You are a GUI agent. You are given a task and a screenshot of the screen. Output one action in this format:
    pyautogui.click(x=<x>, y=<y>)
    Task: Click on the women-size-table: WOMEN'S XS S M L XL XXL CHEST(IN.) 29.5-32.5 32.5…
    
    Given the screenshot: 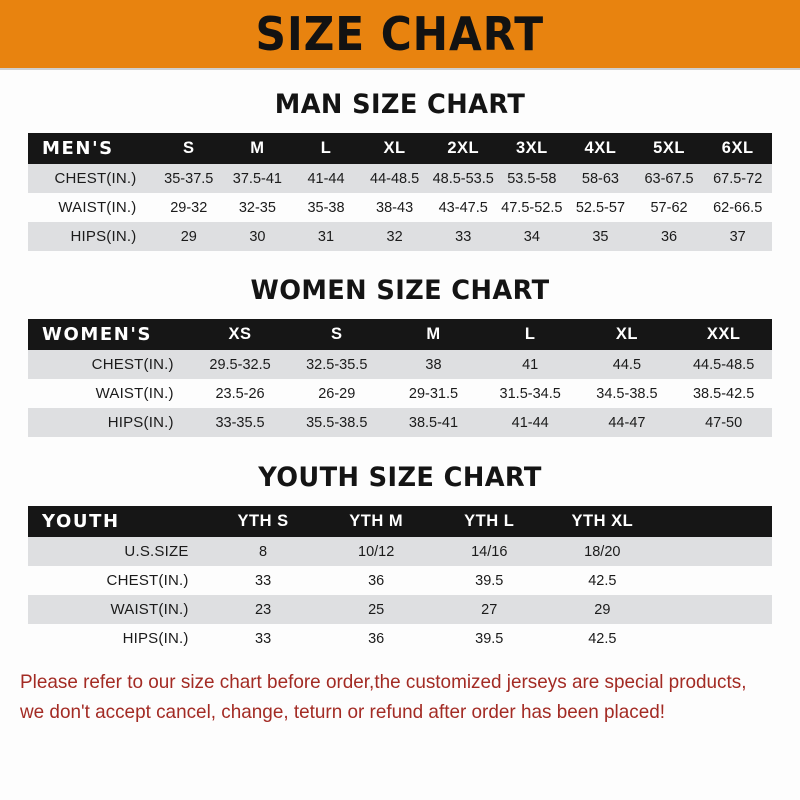 What is the action you would take?
    pyautogui.click(x=400, y=378)
    